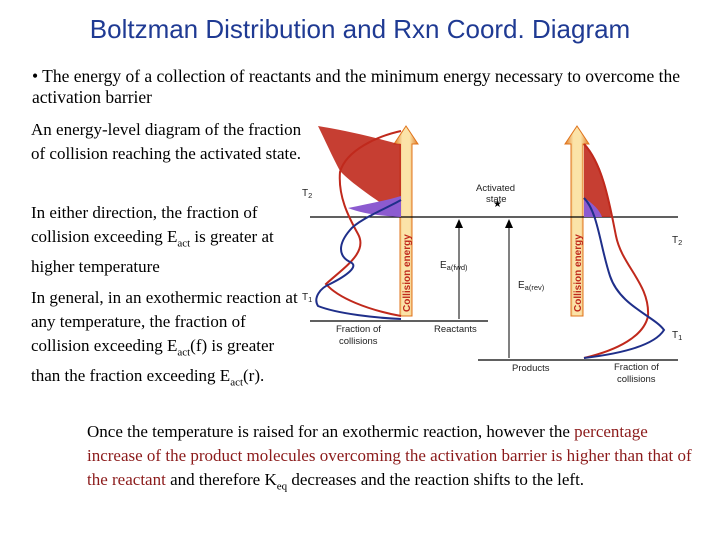  Describe the element at coordinates (443, 265) in the screenshot. I see `ea-fwd-label-main: E` at that location.